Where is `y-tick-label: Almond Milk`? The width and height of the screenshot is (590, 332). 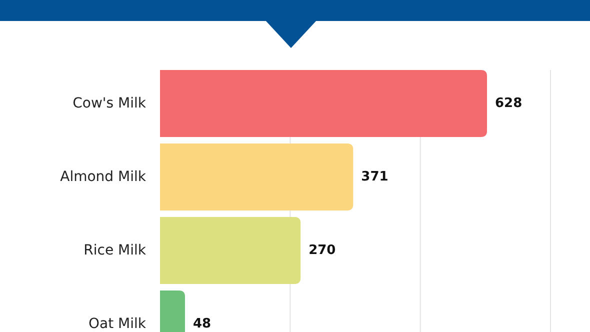 y-tick-label: Almond Milk is located at coordinates (103, 176).